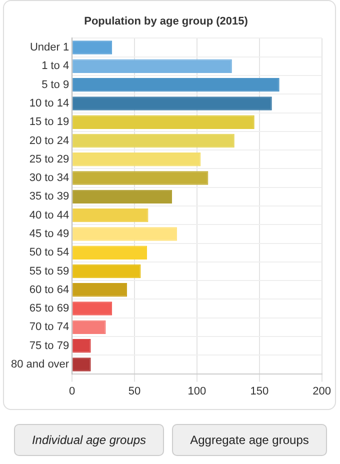  Describe the element at coordinates (166, 22) in the screenshot. I see `chart-title: Population by age group (2015)` at that location.